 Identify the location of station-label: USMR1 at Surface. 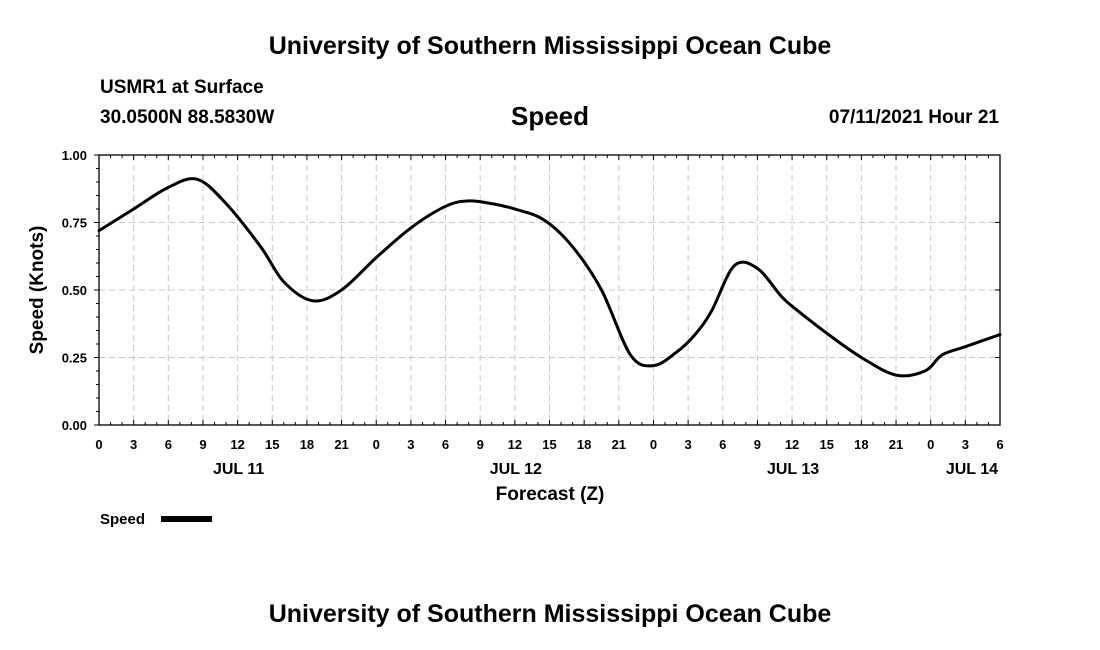
(182, 87).